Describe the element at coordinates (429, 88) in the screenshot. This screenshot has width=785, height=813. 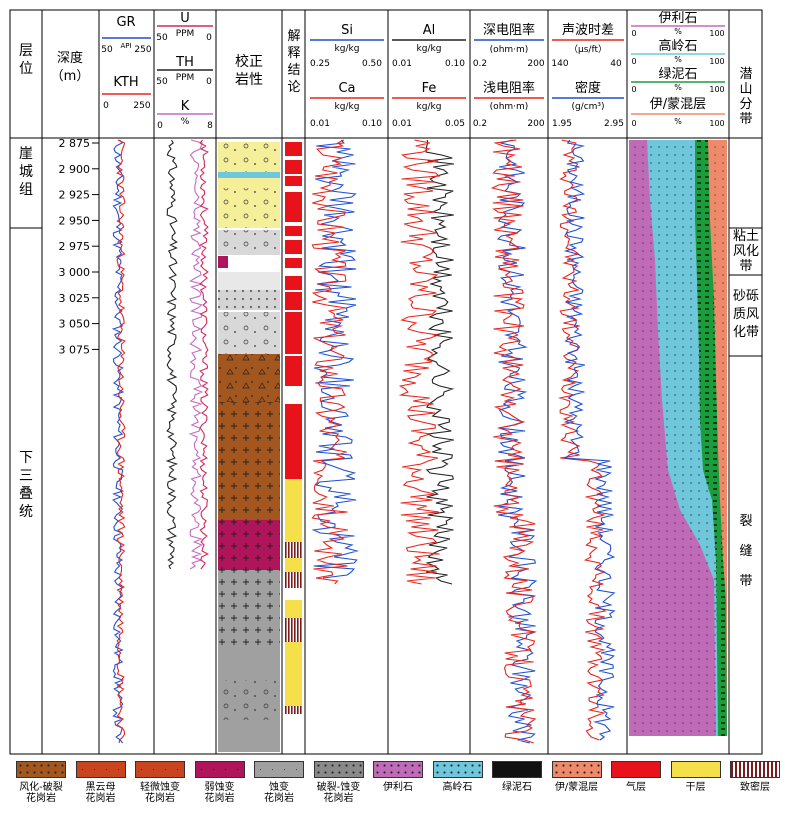
I see `fe-name: Fe` at that location.